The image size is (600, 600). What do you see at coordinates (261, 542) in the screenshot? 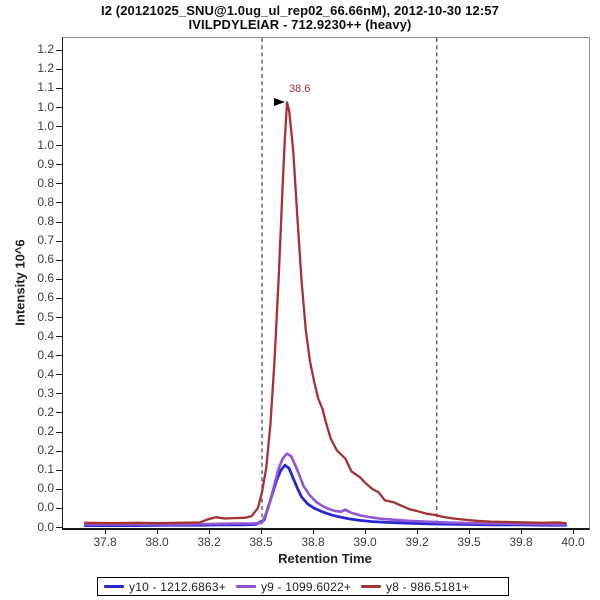
I see `x-tick-label: 38.5` at bounding box center [261, 542].